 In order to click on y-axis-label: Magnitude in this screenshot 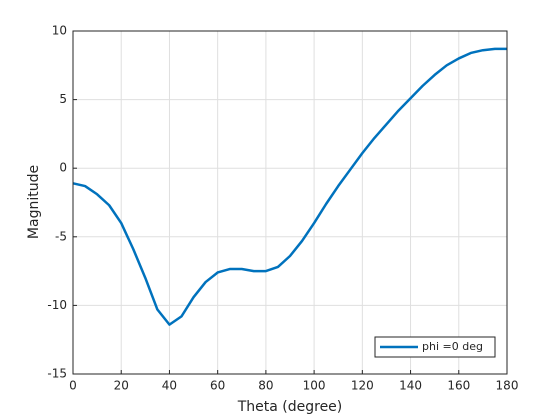, I will do `click(34, 202)`.